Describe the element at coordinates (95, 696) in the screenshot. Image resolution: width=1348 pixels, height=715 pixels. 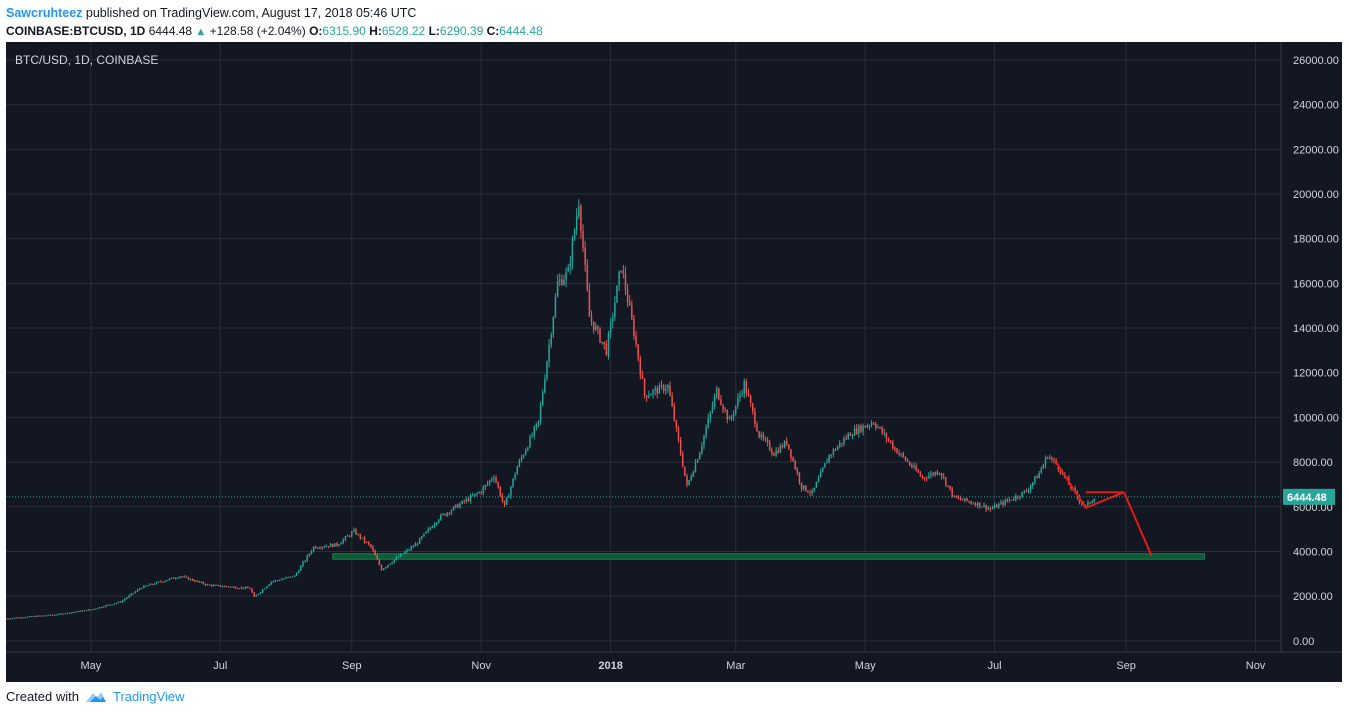
I see `tradingview-logo-icon` at that location.